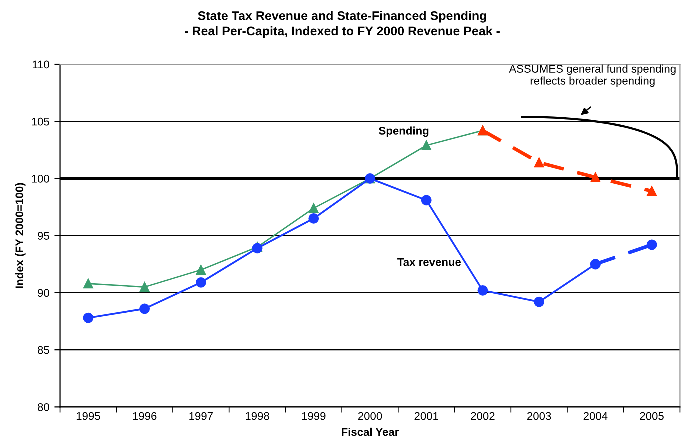  What do you see at coordinates (430, 262) in the screenshot?
I see `series-label: Tax revenue` at bounding box center [430, 262].